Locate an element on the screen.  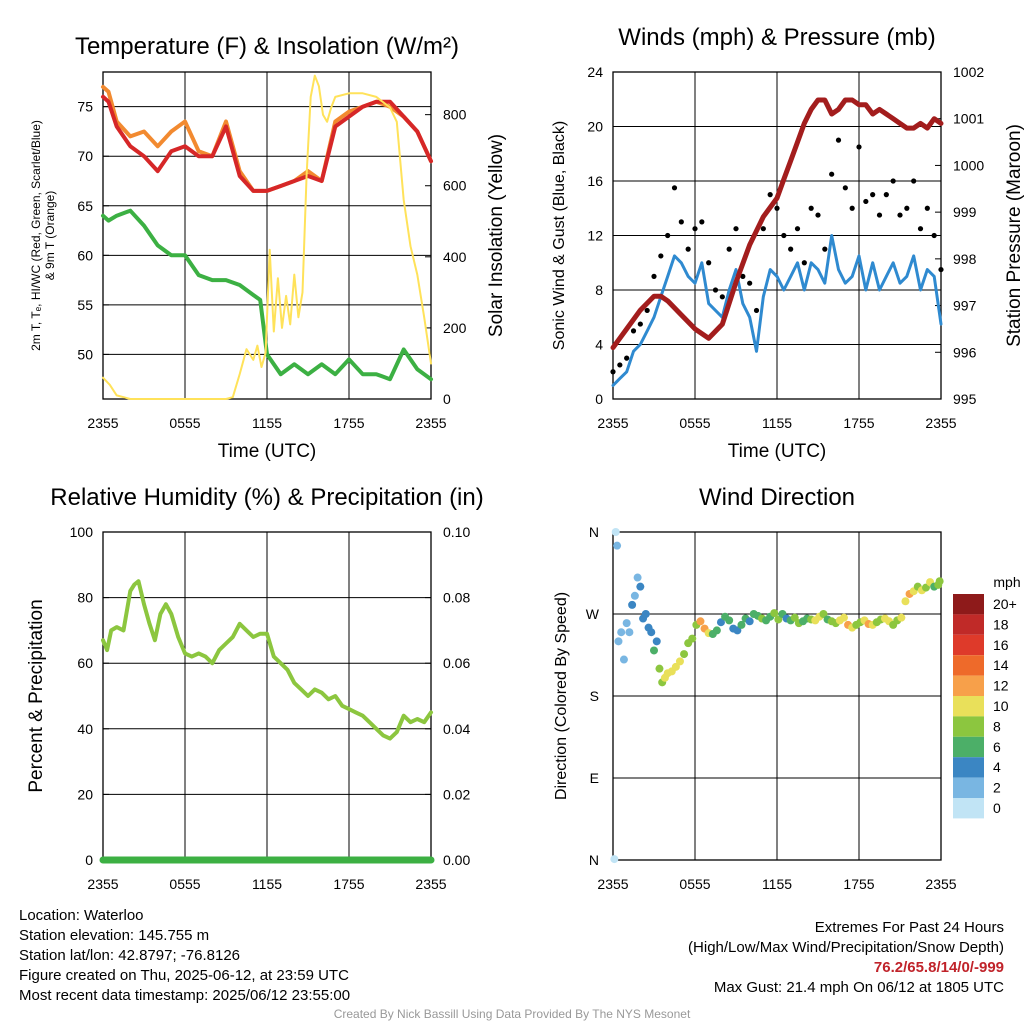
y-right-tick-label: 0.06 is located at coordinates (456, 663).